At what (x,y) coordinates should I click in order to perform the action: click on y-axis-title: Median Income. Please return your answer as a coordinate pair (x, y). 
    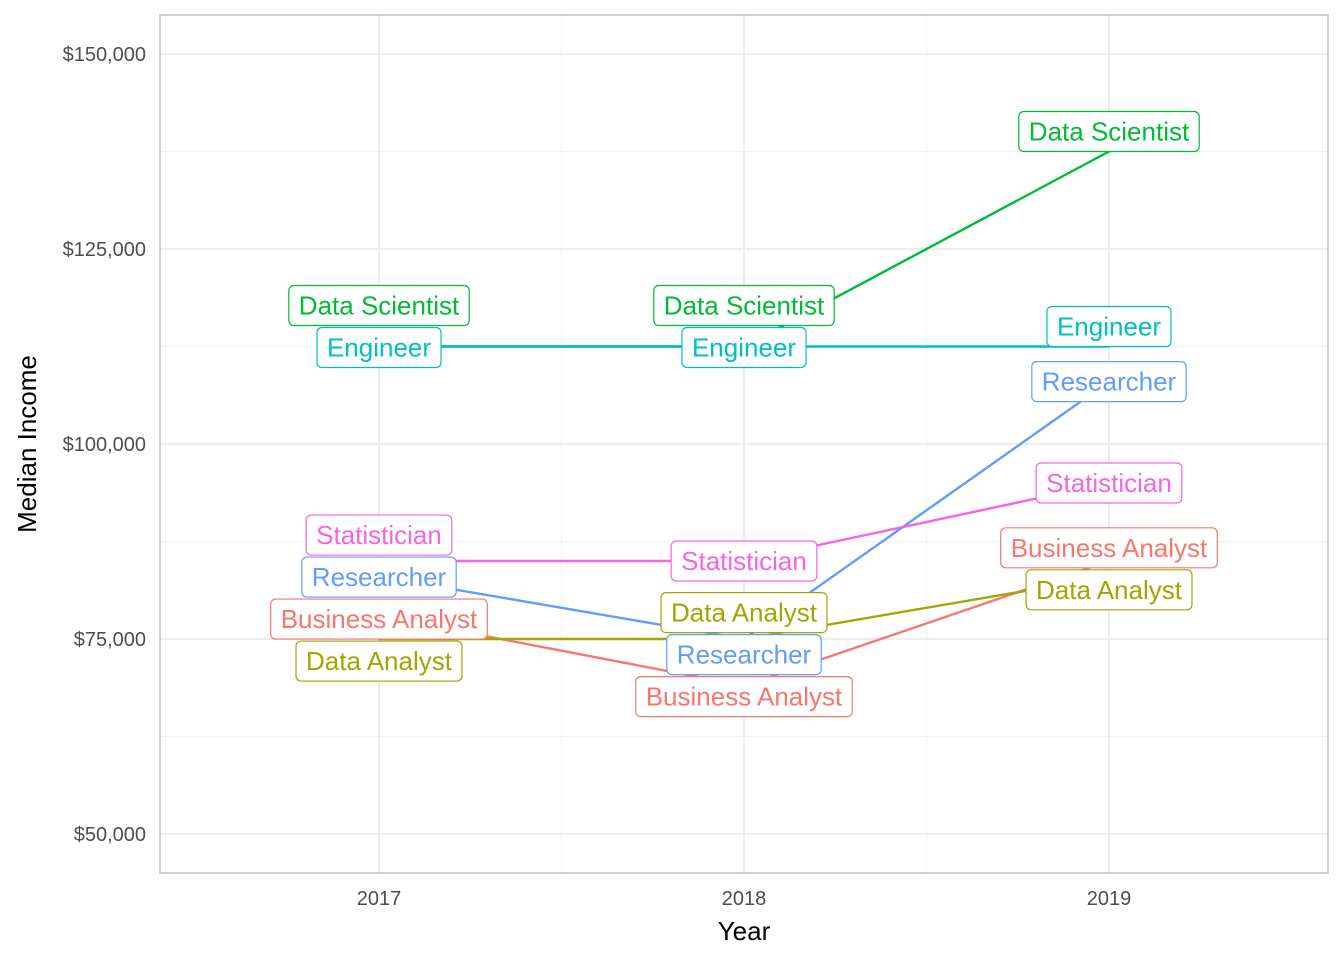
    Looking at the image, I should click on (27, 444).